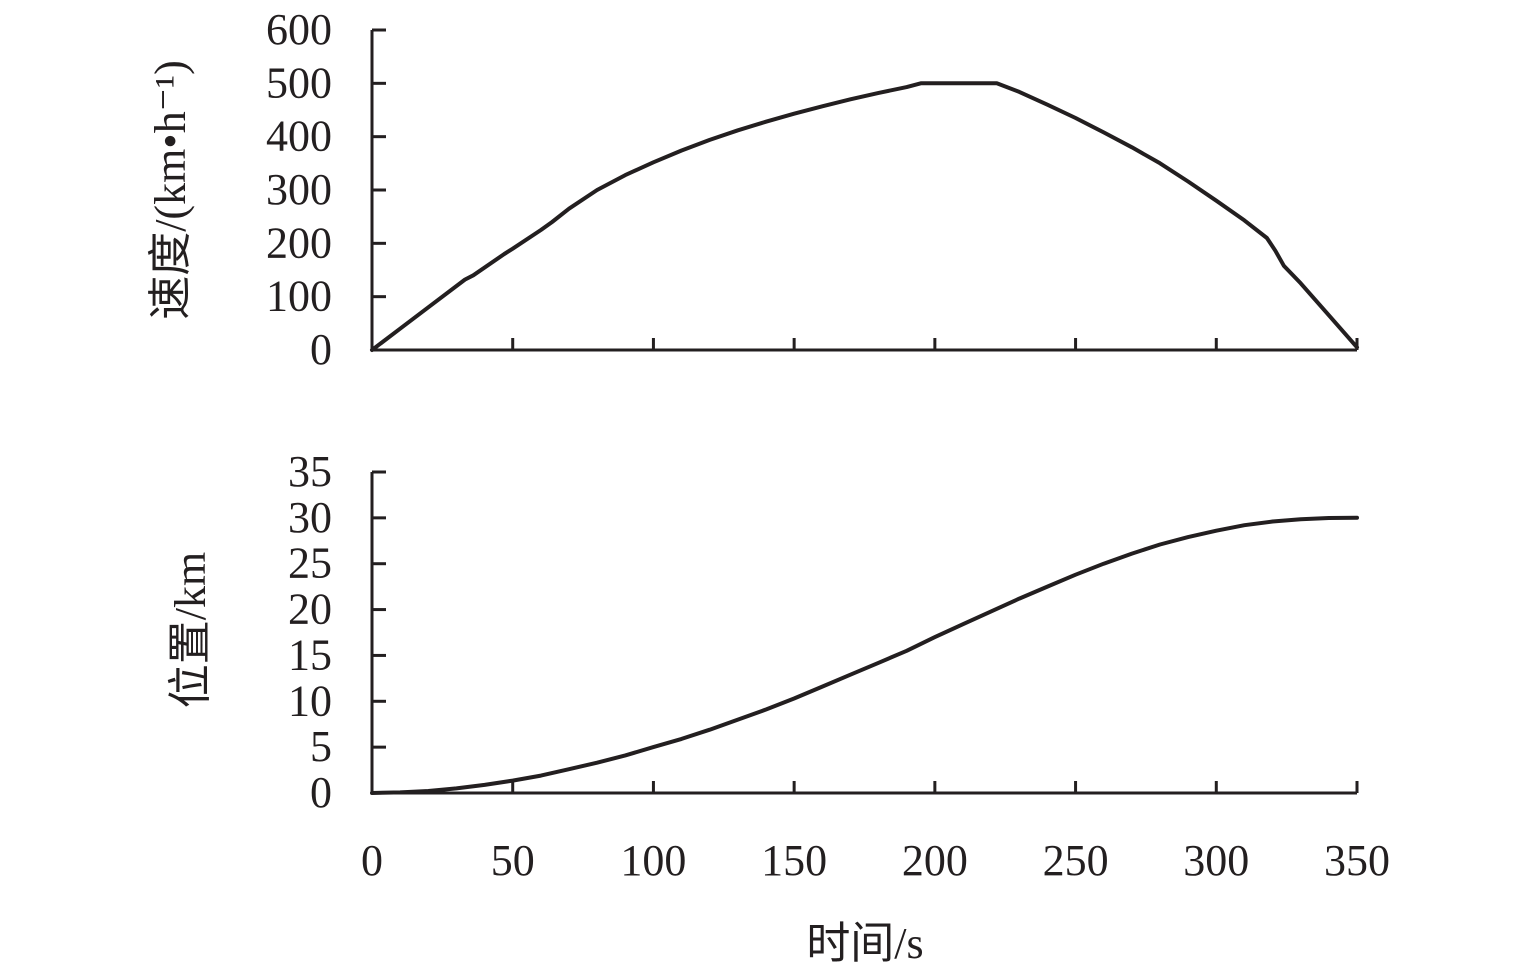  Describe the element at coordinates (190, 630) in the screenshot. I see `position-y-axis-title: 位置/km` at that location.